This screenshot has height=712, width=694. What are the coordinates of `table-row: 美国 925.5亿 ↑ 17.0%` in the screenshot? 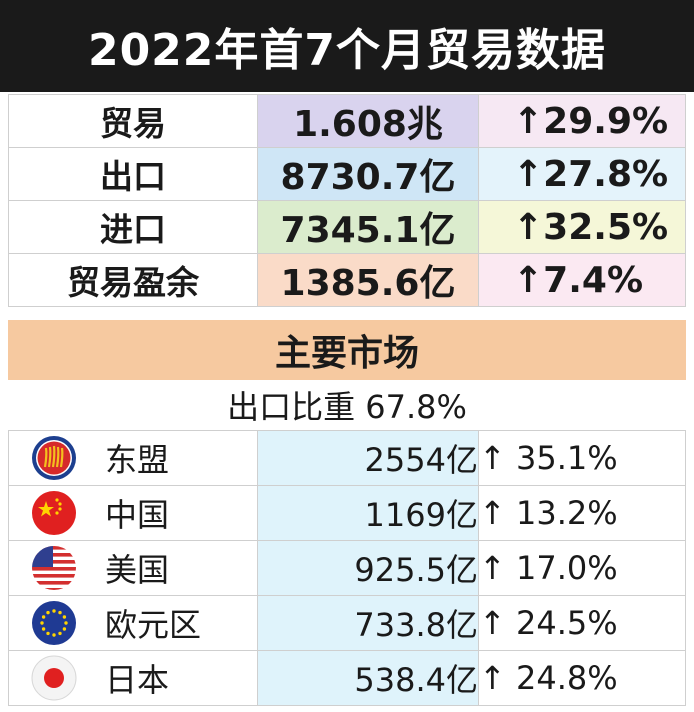 It's located at (347, 568).